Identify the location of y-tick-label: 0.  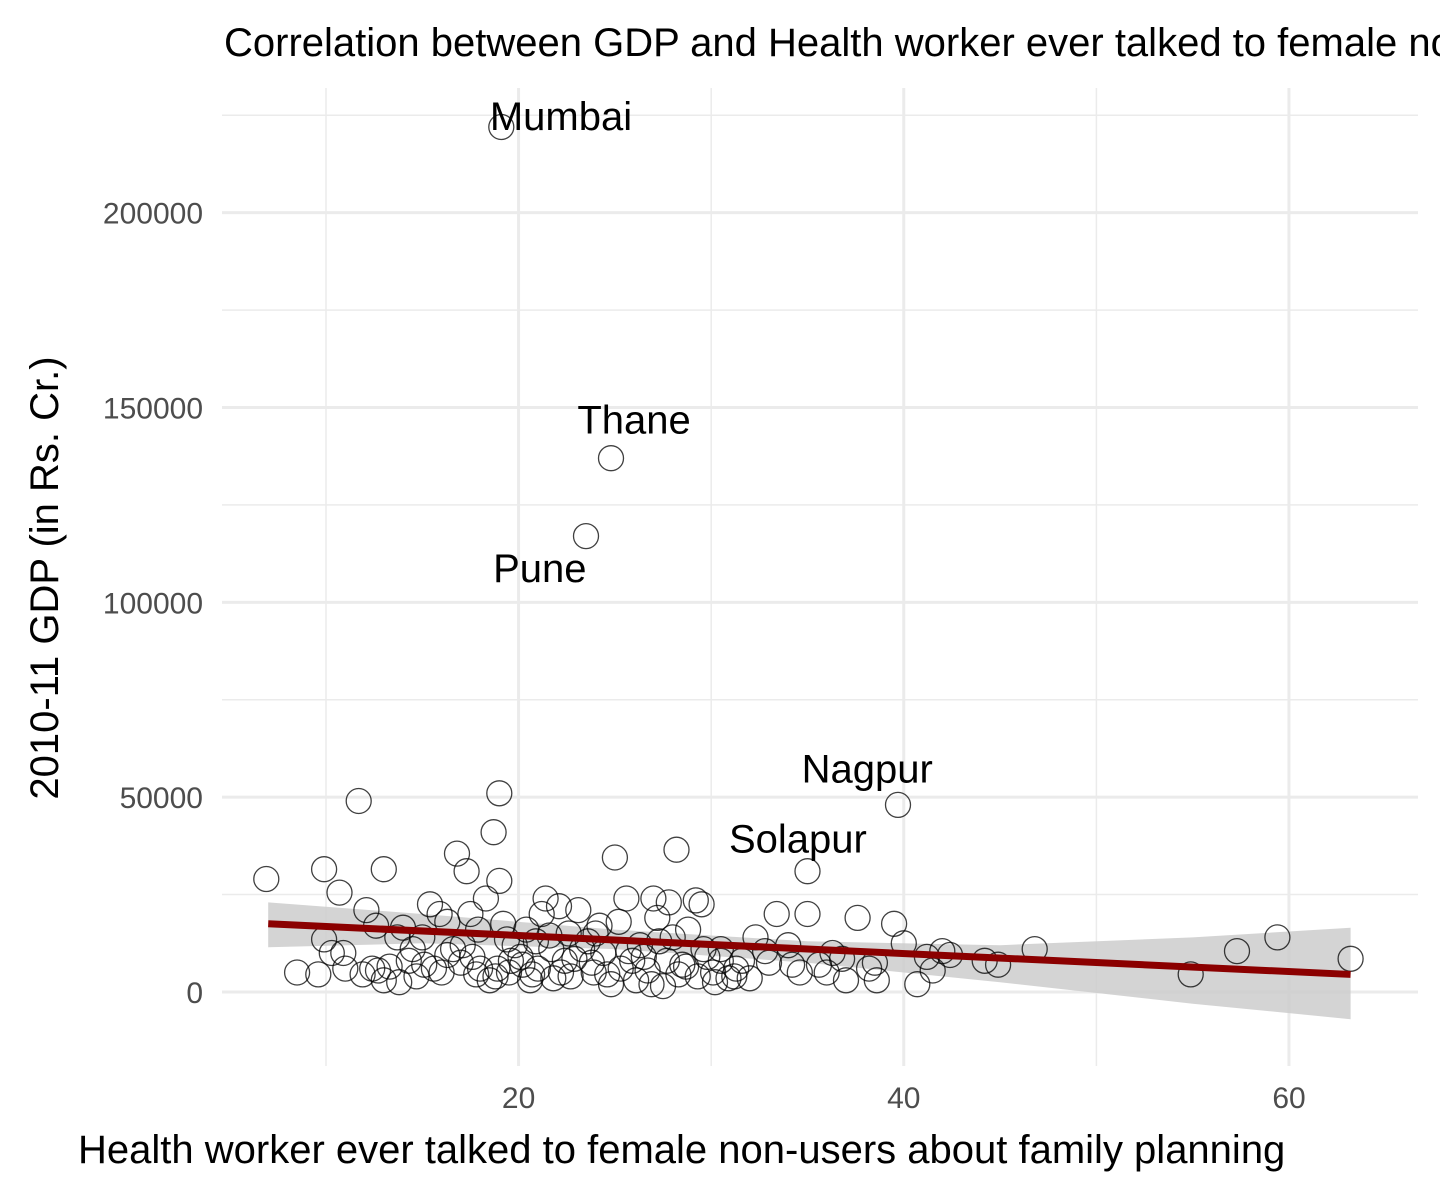
(194, 993).